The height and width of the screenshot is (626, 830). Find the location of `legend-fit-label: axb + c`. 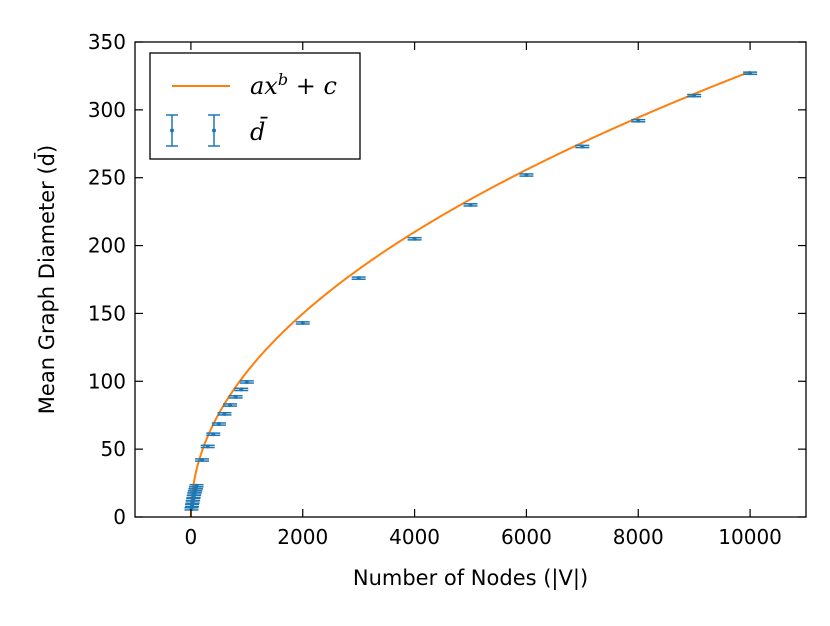

legend-fit-label: axb + c is located at coordinates (293, 85).